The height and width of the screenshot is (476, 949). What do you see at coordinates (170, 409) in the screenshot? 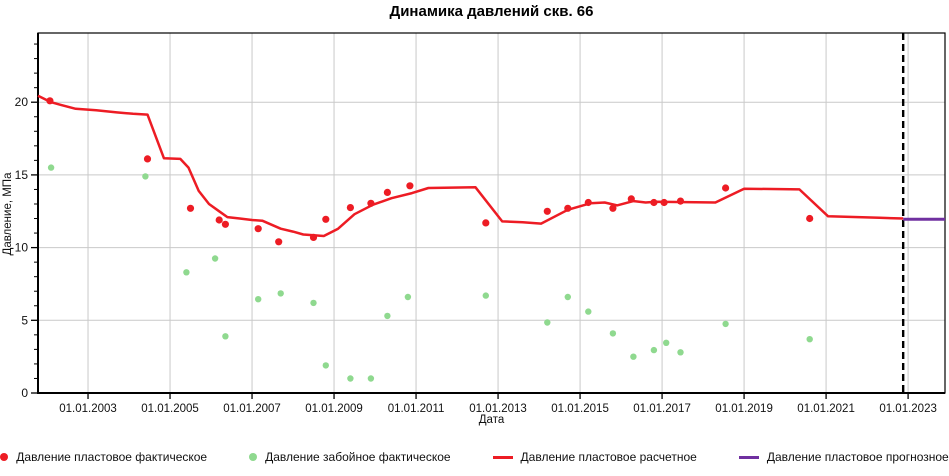
I see `x-tick-label: 01.01.2005` at bounding box center [170, 409].